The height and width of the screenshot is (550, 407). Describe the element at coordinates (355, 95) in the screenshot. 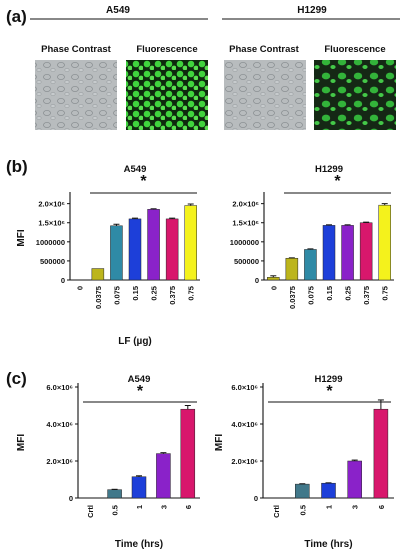

I see `h1299-fluorescence-image` at that location.